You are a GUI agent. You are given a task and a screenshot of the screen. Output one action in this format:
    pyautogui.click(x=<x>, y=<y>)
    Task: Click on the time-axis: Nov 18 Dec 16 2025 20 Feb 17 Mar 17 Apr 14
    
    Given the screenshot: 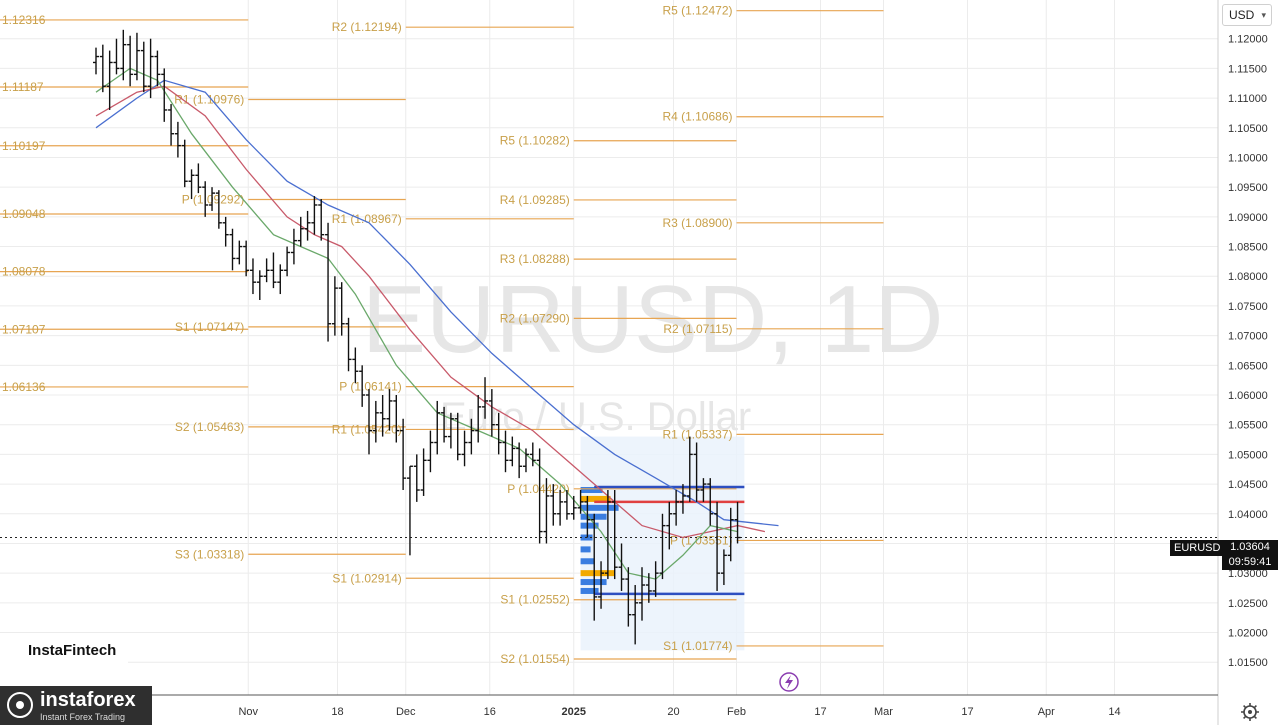 What is the action you would take?
    pyautogui.click(x=679, y=712)
    